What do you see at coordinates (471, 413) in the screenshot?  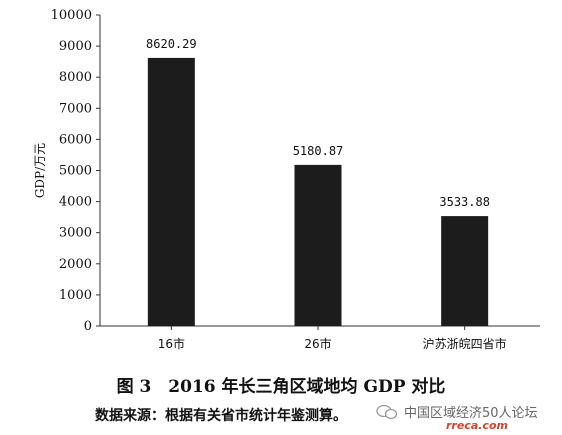 I see `watermark-title: 中国区域经济50人论坛` at bounding box center [471, 413].